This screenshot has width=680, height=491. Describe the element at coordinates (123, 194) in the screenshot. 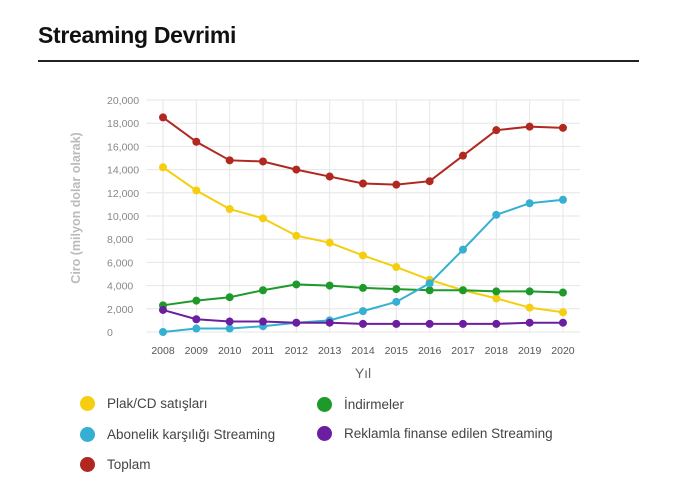

I see `y-tick-label: 12,000` at that location.